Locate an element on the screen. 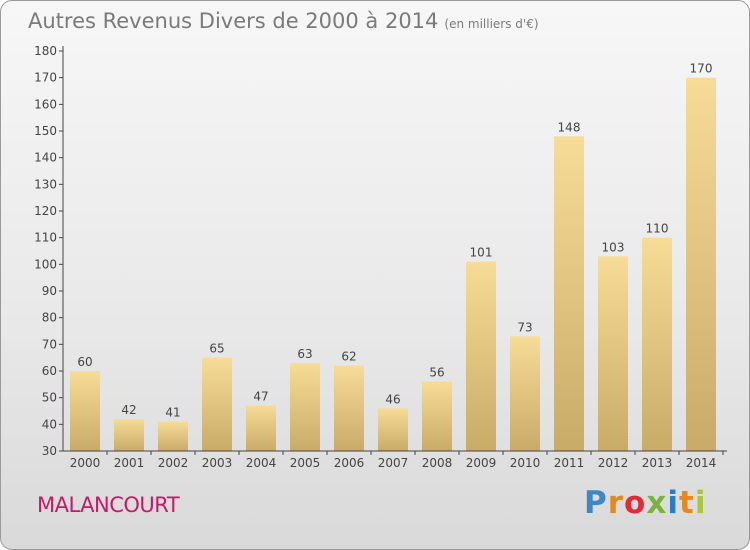  logo-letter: o is located at coordinates (635, 503).